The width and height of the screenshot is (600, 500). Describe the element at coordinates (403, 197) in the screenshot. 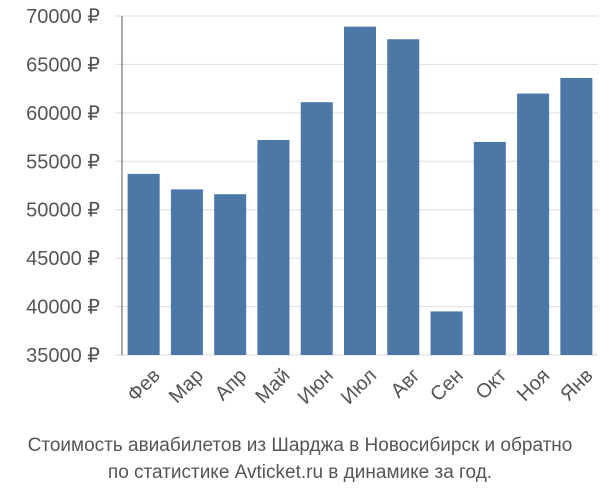

I see `bar-Авг` at that location.